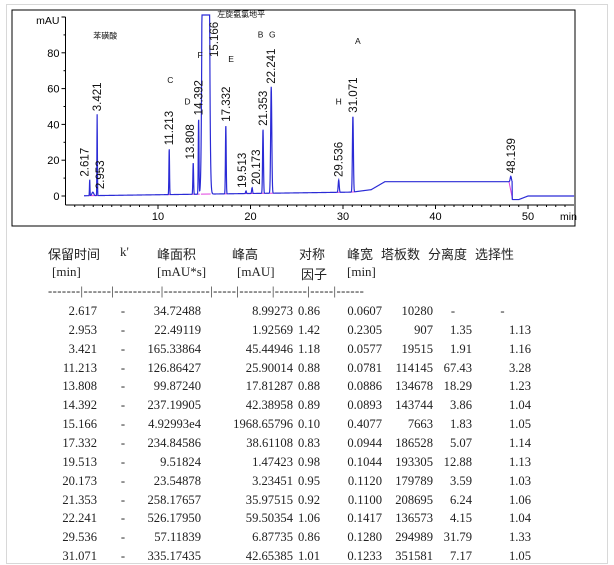  Describe the element at coordinates (364, 537) in the screenshot. I see `cell-width: 0.1280` at that location.